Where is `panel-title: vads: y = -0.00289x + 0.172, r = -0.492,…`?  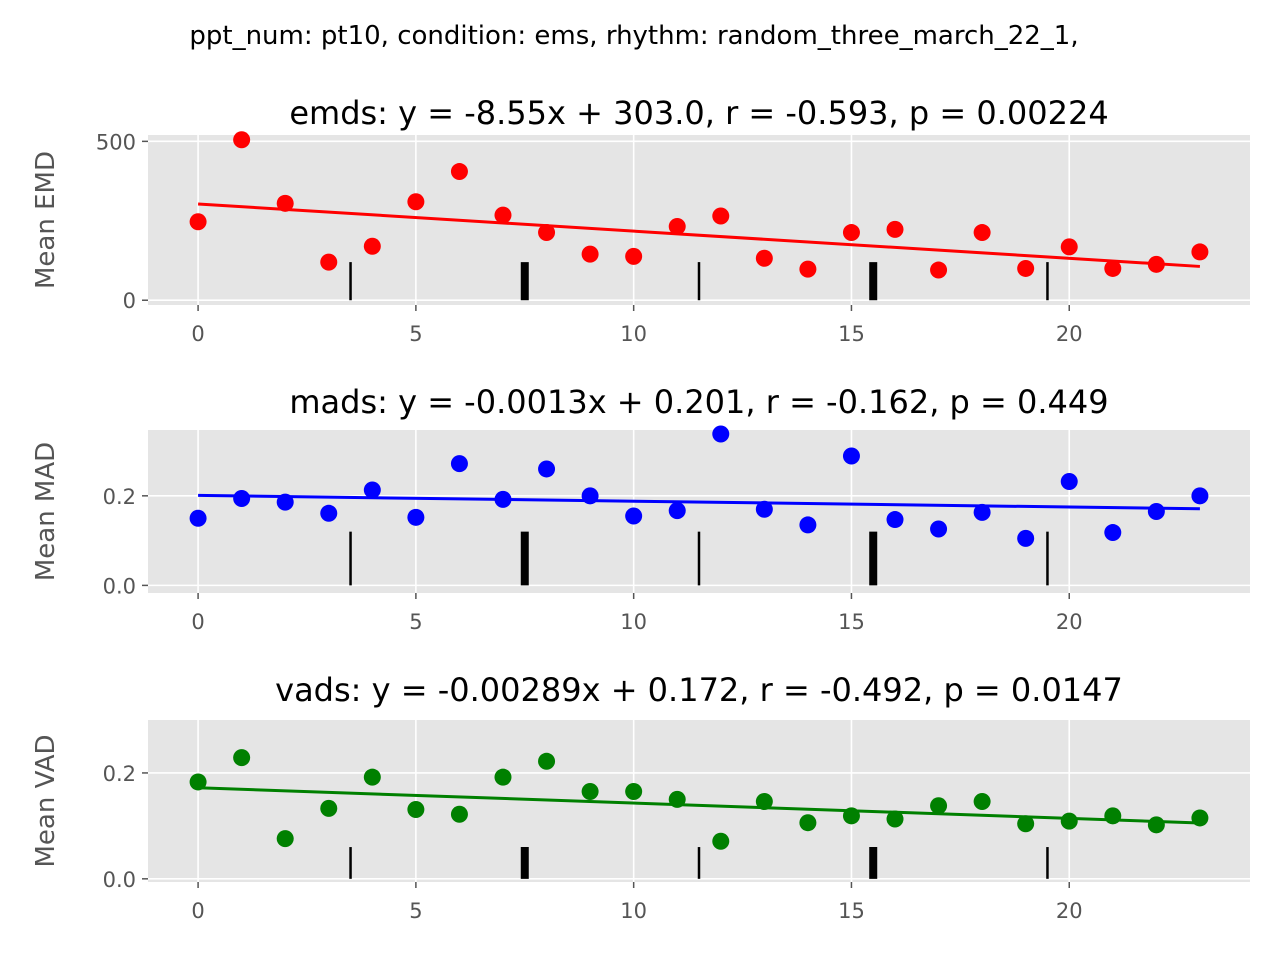
panel-title: vads: y = -0.00289x + 0.172, r = -0.492,… is located at coordinates (699, 690).